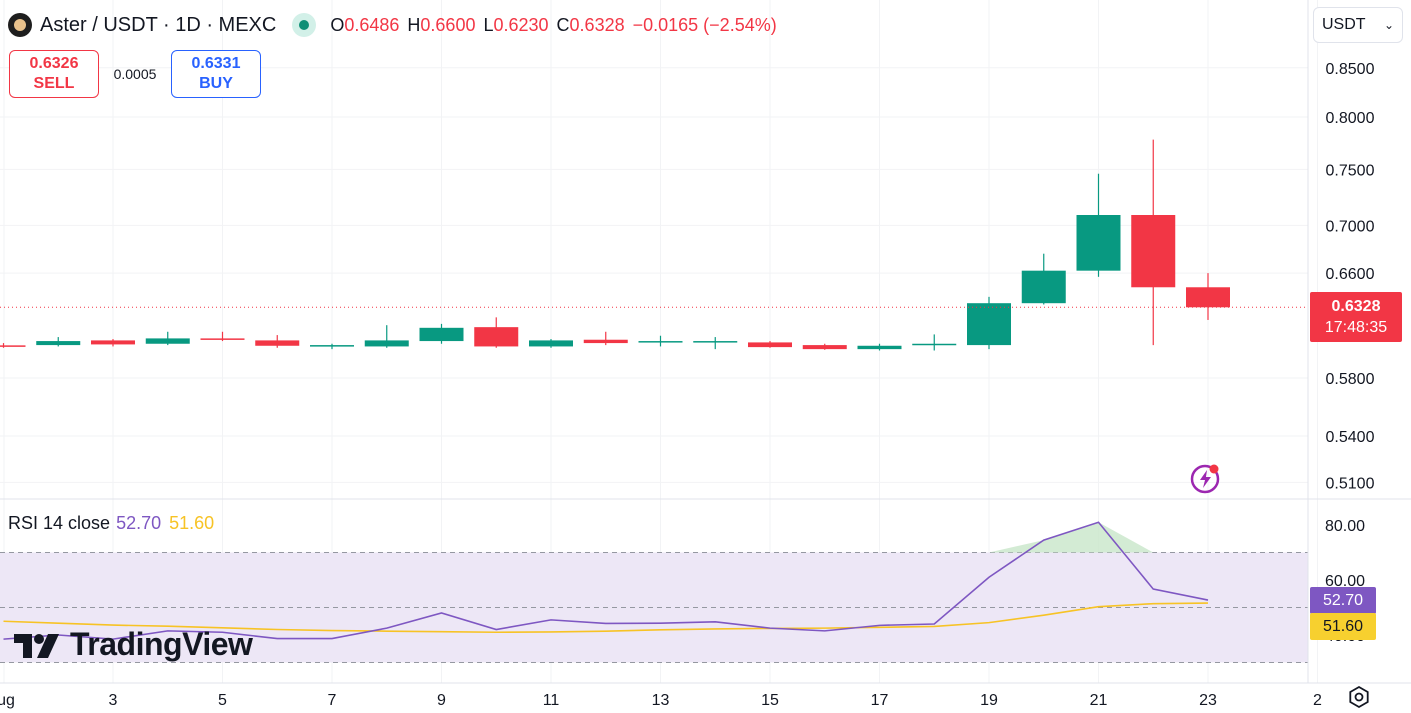 This screenshot has width=1411, height=713. I want to click on price-tick-label: 0.5800, so click(1350, 379).